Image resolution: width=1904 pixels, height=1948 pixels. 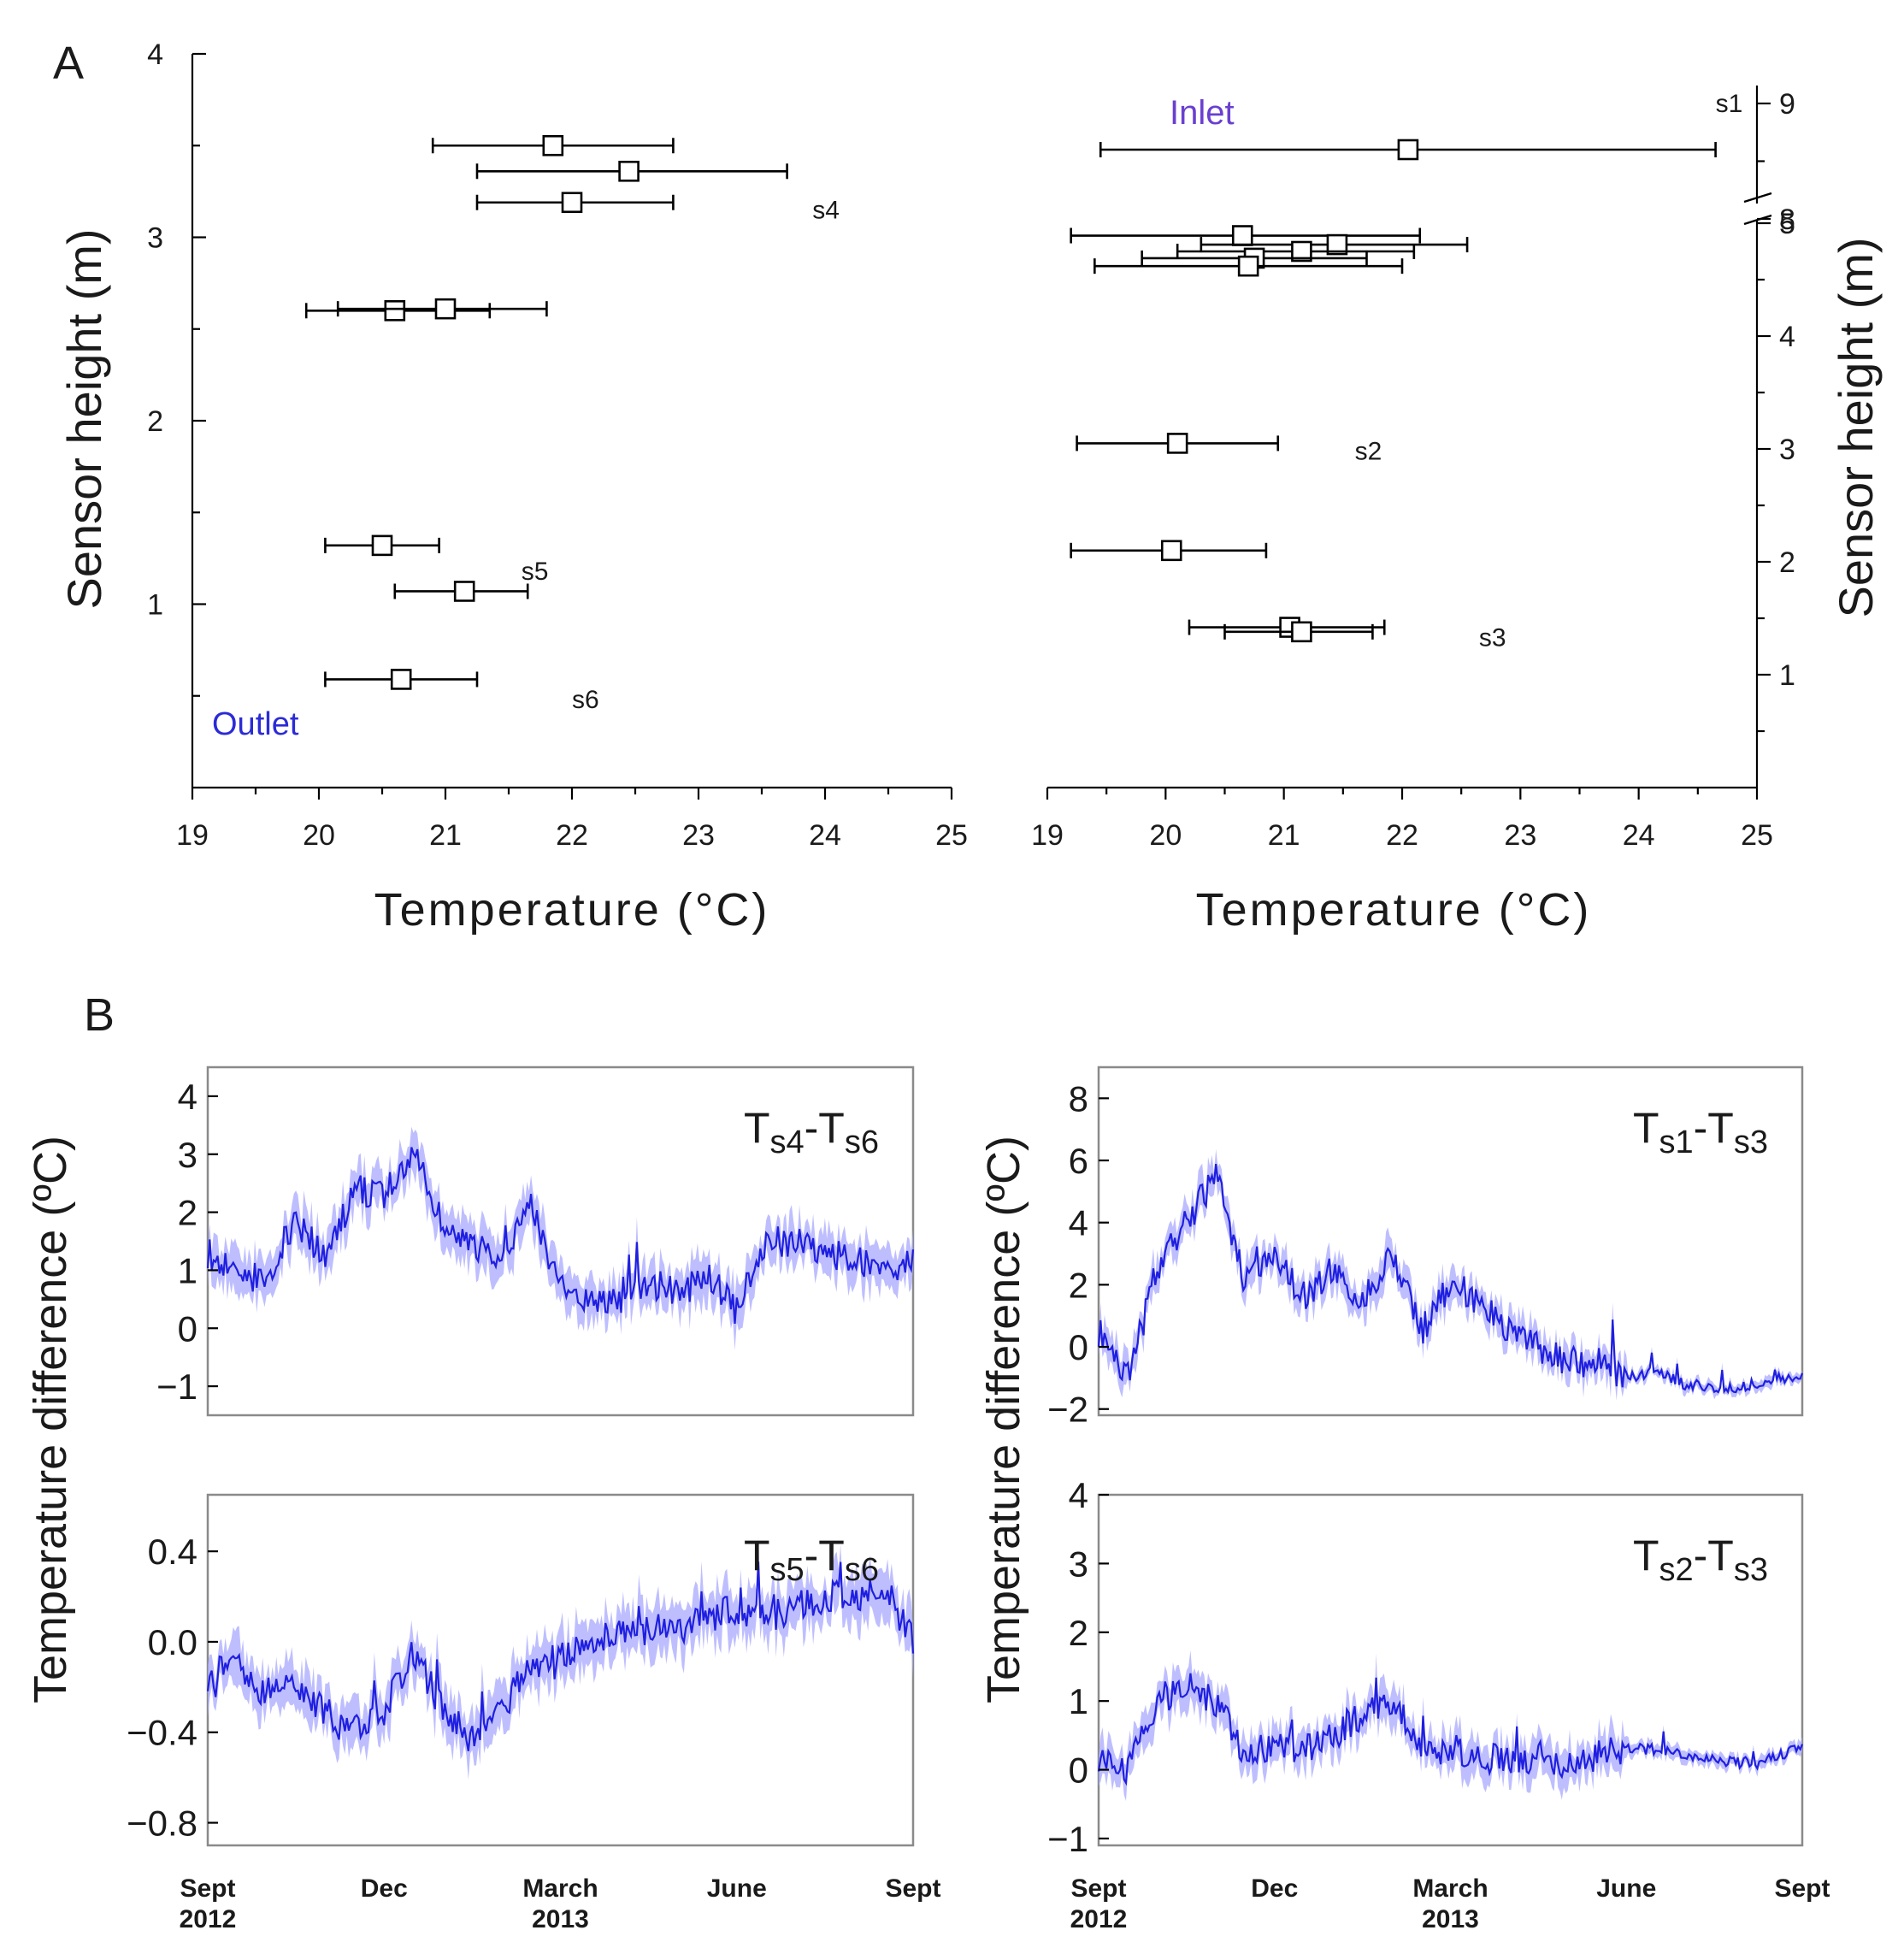 I want to click on a-right-ticks, so click(x=1408, y=451).